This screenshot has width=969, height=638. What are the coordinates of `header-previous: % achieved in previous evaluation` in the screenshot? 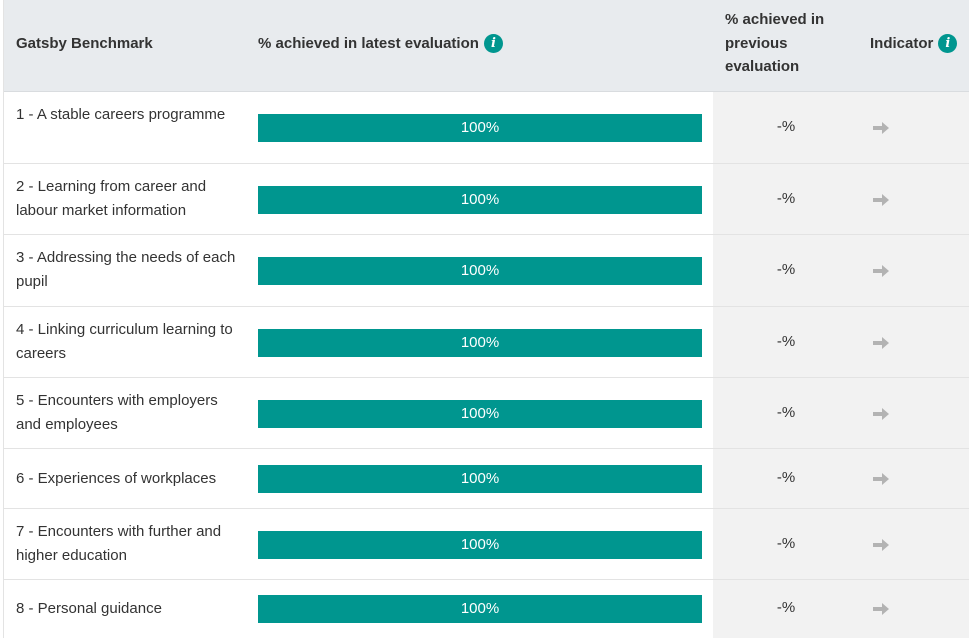 It's located at (775, 43).